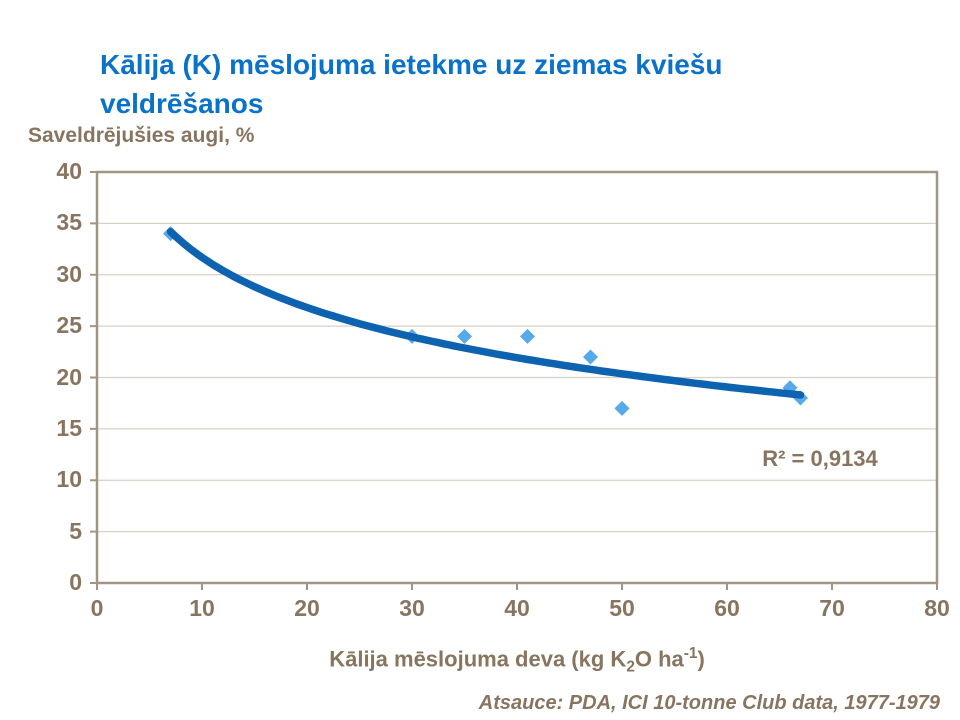 The height and width of the screenshot is (720, 960). Describe the element at coordinates (69, 376) in the screenshot. I see `y-tick-label: 20` at that location.